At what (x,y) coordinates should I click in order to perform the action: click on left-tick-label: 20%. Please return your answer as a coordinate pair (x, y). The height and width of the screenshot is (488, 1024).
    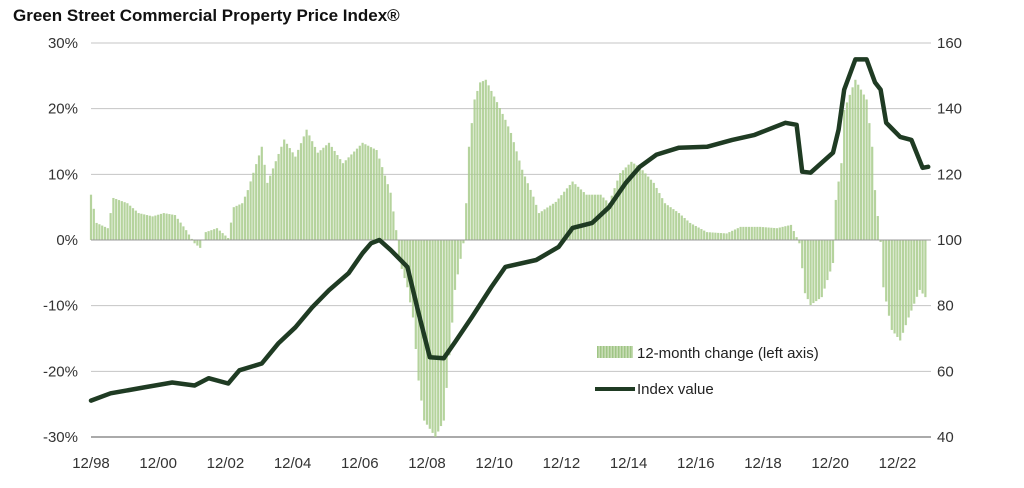
    Looking at the image, I should click on (63, 109).